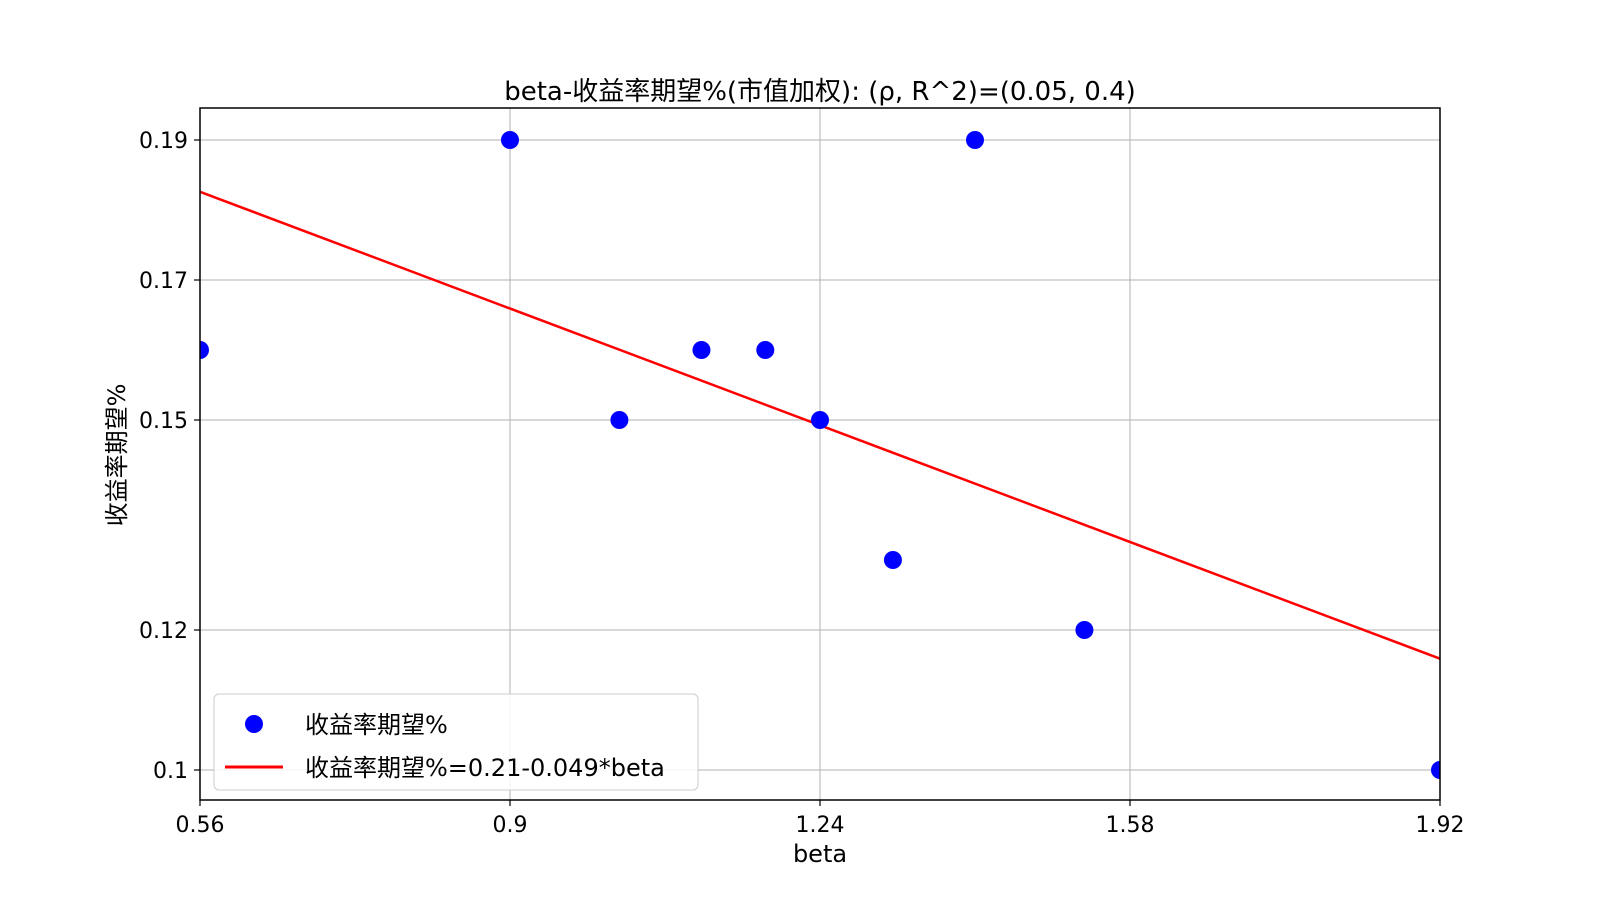 The image size is (1600, 900). I want to click on legend-label-regression: 收益率期望%=0.21-0.049*beta, so click(485, 768).